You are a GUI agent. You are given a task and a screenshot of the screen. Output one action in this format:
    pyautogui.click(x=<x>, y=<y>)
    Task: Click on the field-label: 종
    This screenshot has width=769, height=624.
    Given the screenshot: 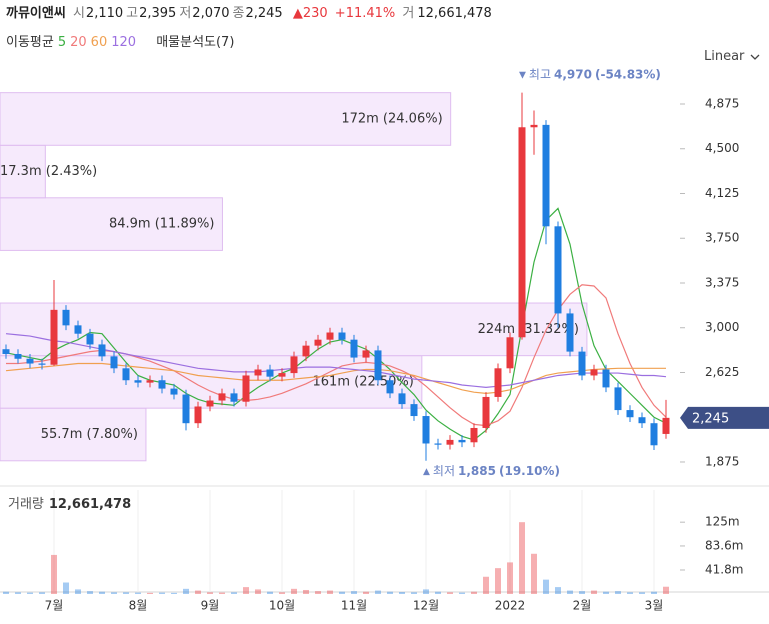 What is the action you would take?
    pyautogui.click(x=238, y=13)
    